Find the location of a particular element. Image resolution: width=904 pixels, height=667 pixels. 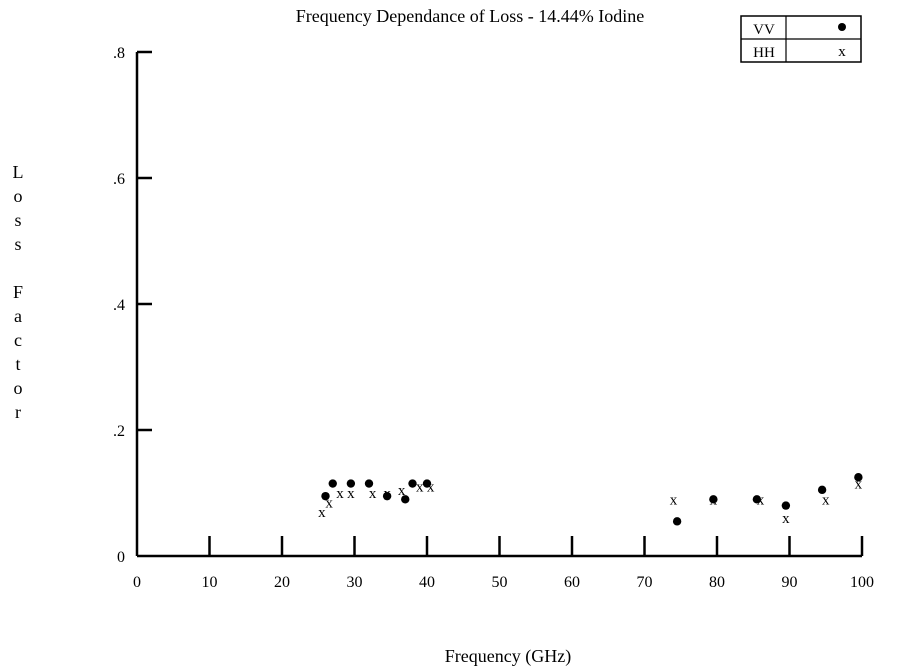

y-tick-label: .2 is located at coordinates (119, 431).